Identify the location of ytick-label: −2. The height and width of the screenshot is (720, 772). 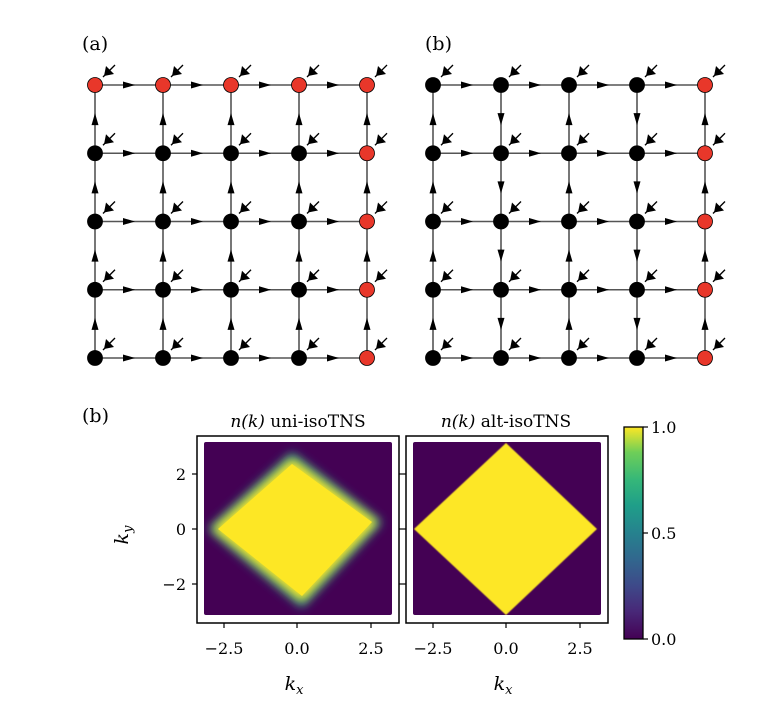
(174, 584).